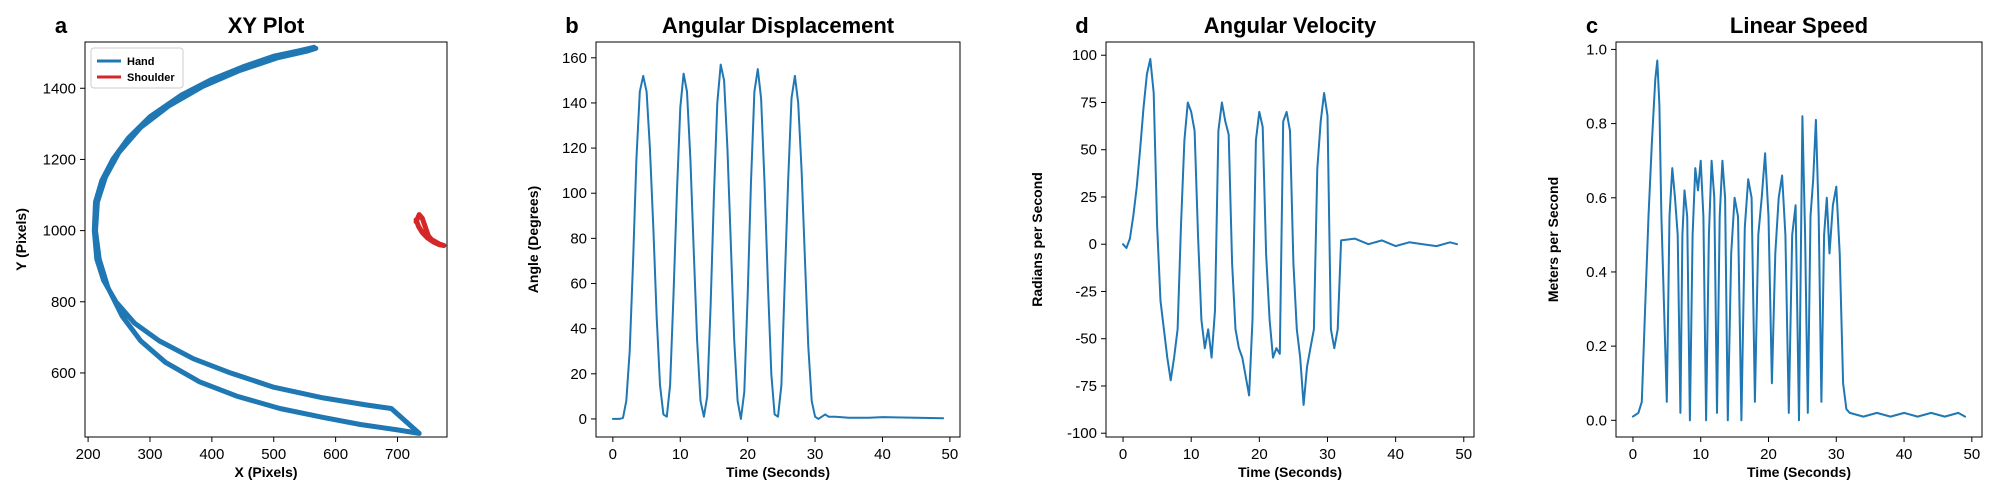  I want to click on legend: Hand Shoulder, so click(137, 68).